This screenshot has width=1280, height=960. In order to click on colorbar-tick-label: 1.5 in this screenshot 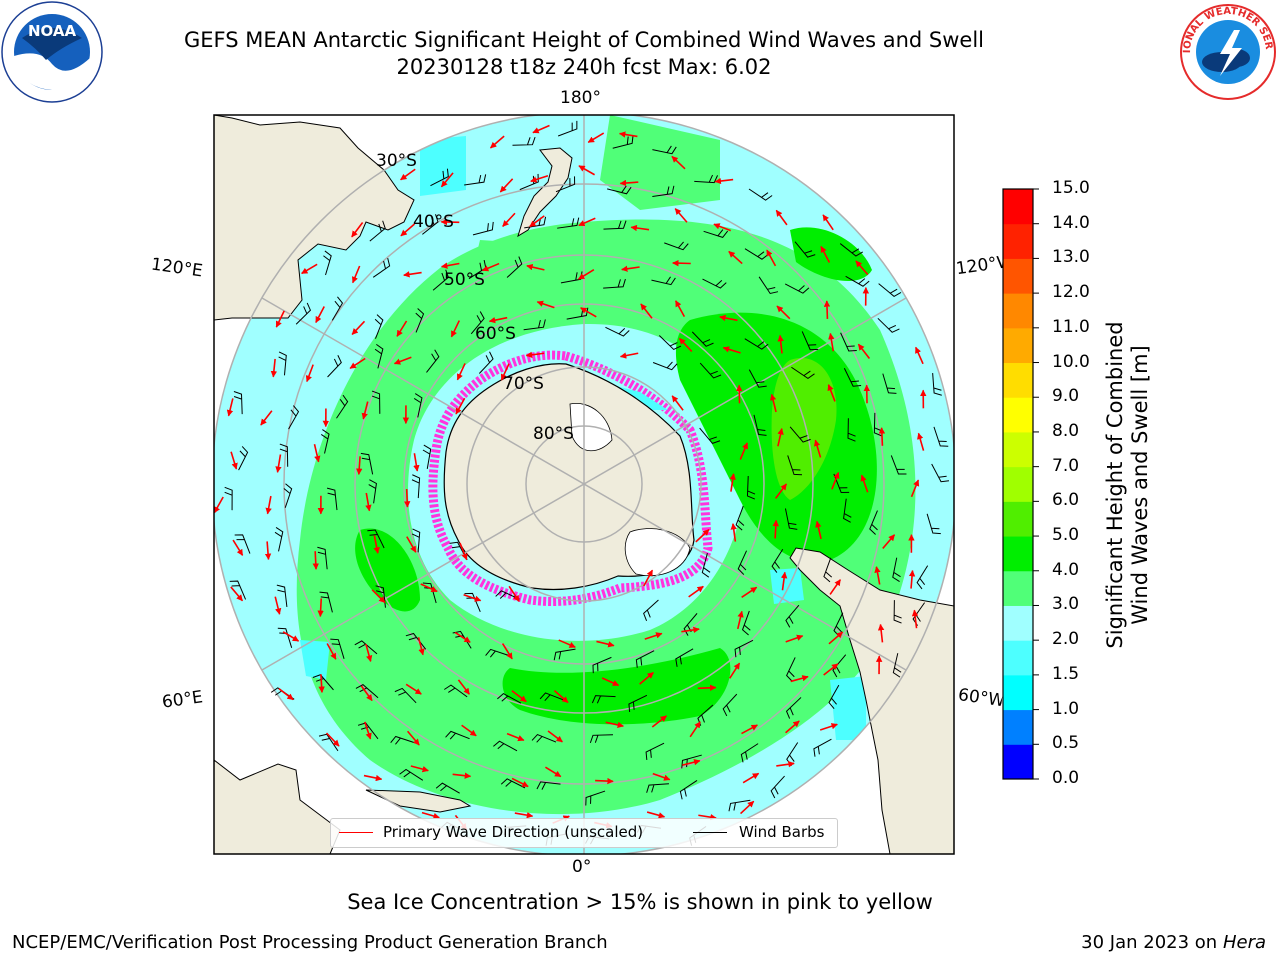, I will do `click(1066, 673)`.